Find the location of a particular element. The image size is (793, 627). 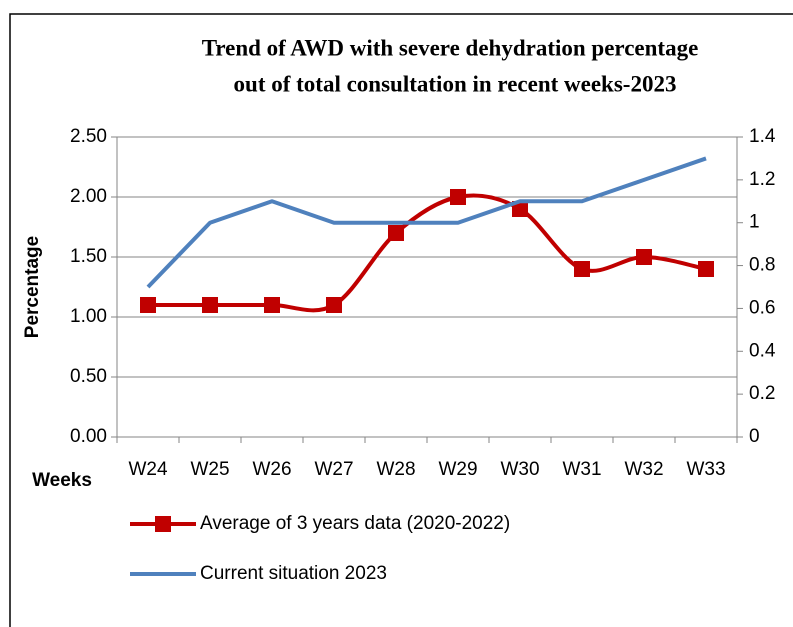

y2-tick-label: 0 is located at coordinates (754, 436).